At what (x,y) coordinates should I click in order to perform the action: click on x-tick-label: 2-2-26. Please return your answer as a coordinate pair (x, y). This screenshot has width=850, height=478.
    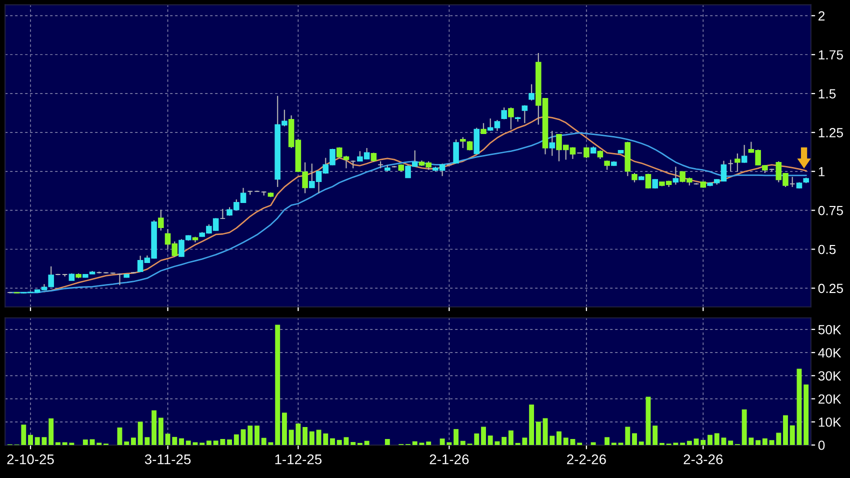
    Looking at the image, I should click on (586, 459).